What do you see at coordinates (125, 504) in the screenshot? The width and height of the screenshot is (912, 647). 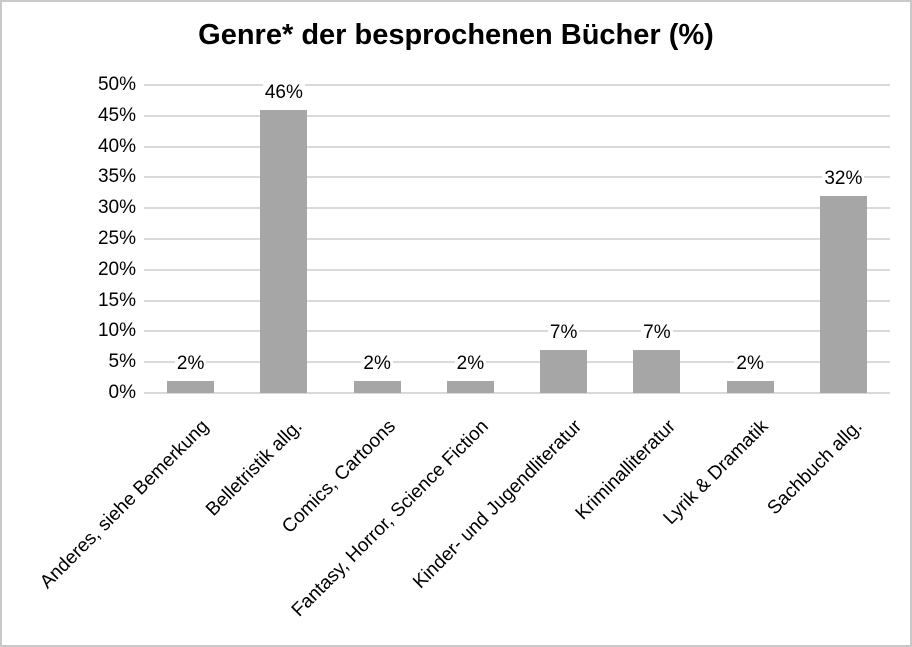 I see `x-category-text: Anderes, siehe Bemerkung` at bounding box center [125, 504].